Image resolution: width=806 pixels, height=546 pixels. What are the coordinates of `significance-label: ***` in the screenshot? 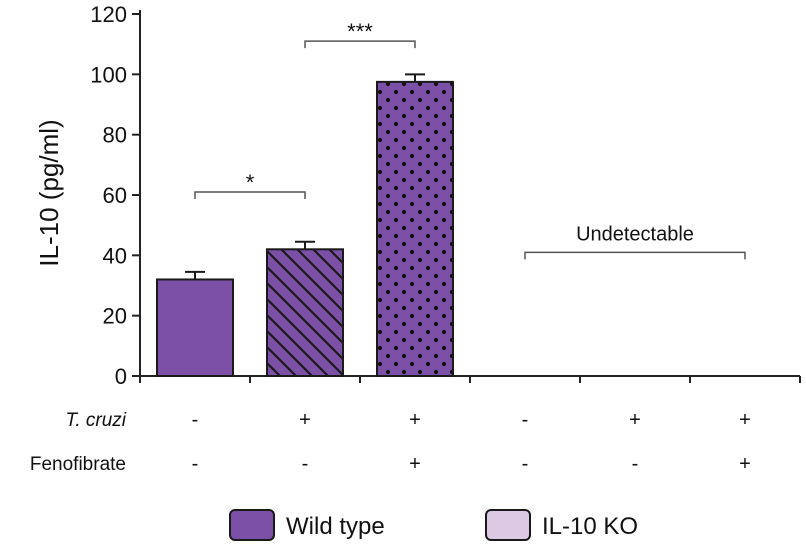 It's located at (360, 31).